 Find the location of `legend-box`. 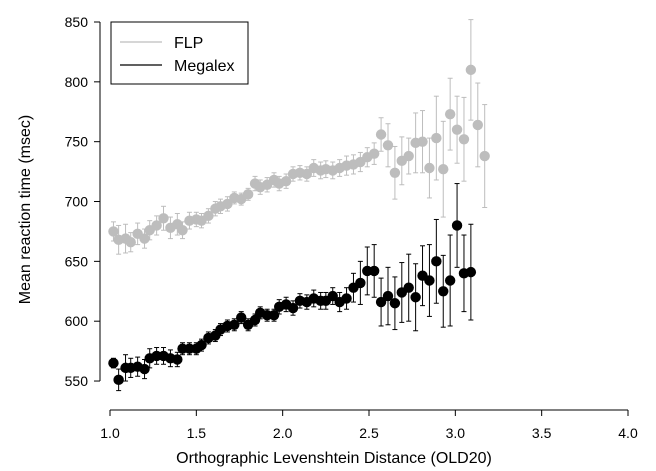

legend-box is located at coordinates (179, 53).